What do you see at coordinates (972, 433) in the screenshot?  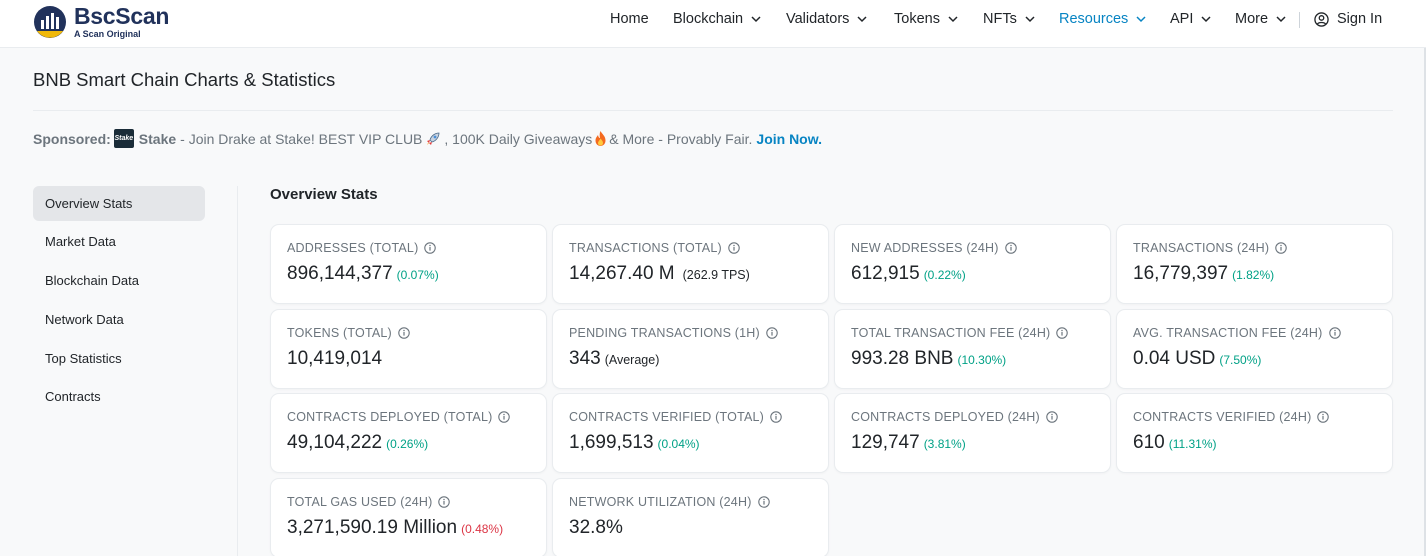 I see `stat-card-contracts-deployed-24h: CONTRACTS DEPLOYED (24H) 129,747 (3.81%)` at bounding box center [972, 433].